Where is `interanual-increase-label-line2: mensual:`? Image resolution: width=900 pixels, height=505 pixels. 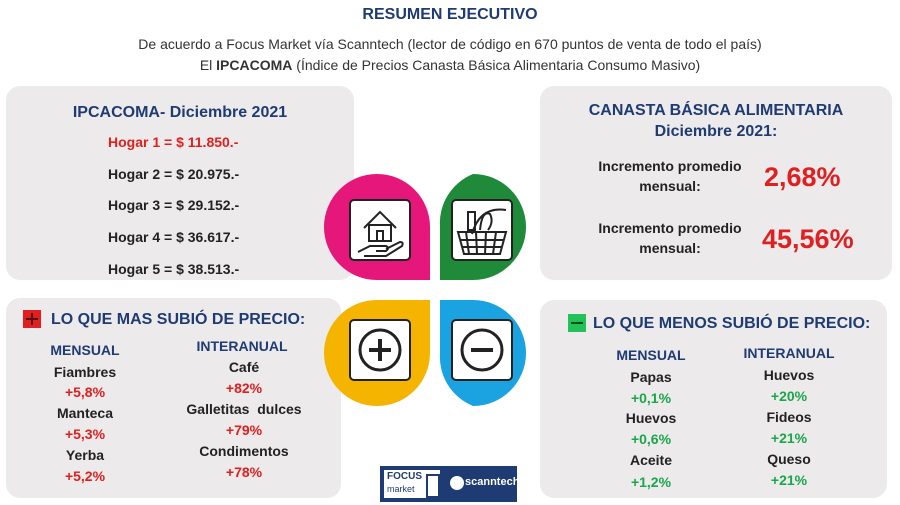 interanual-increase-label-line2: mensual: is located at coordinates (670, 248).